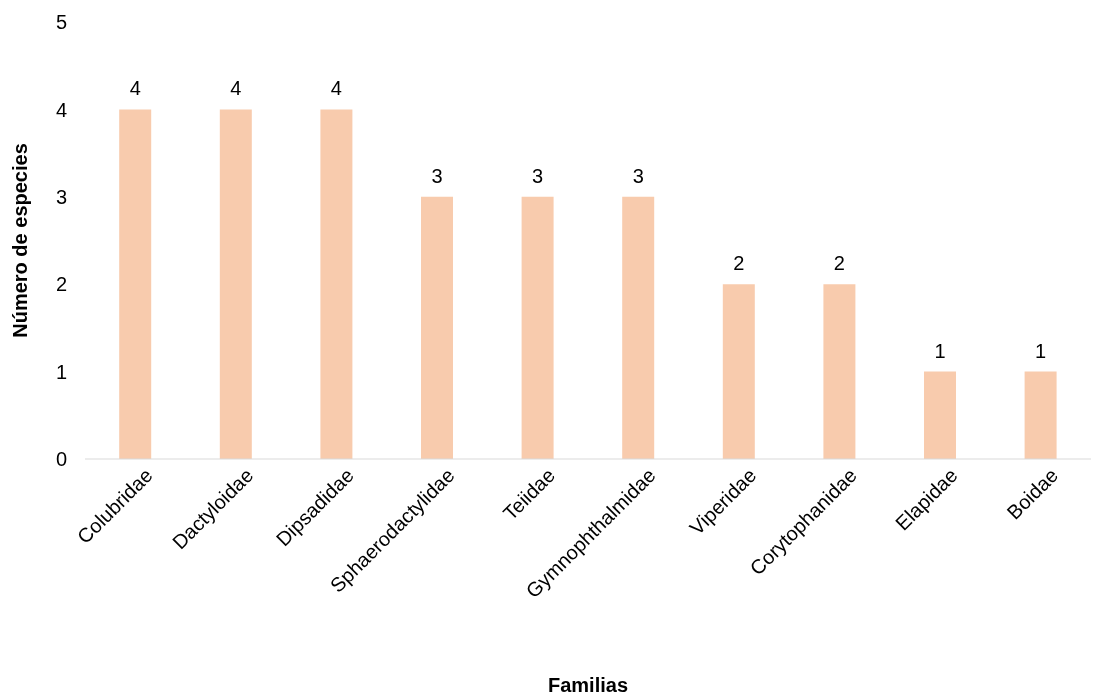 Image resolution: width=1101 pixels, height=694 pixels. I want to click on y-tick-label: 4, so click(61, 109).